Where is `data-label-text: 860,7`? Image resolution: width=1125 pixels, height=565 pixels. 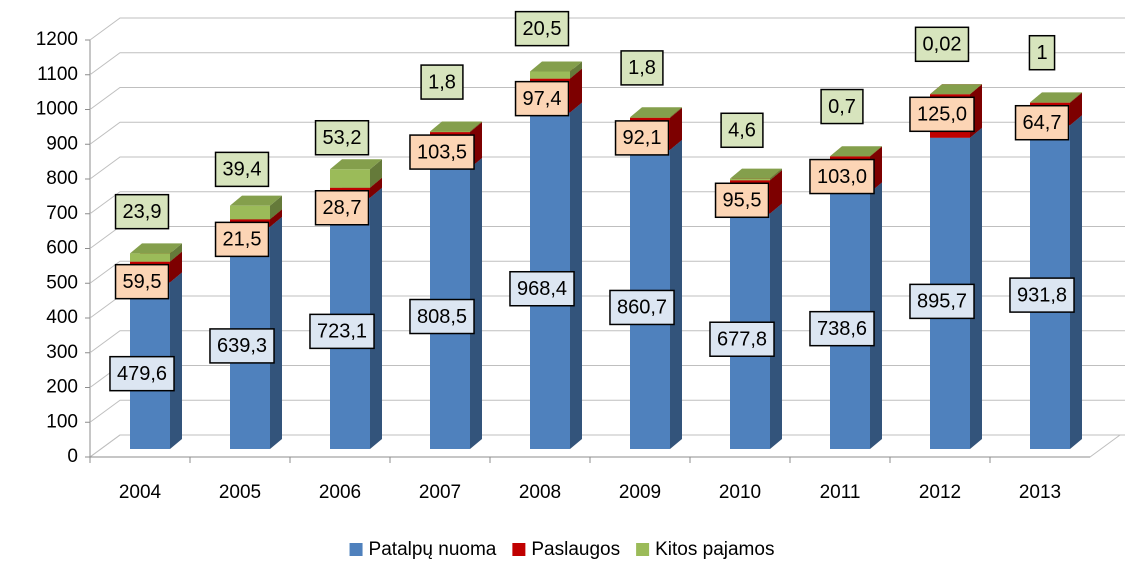
data-label-text: 860,7 is located at coordinates (642, 308).